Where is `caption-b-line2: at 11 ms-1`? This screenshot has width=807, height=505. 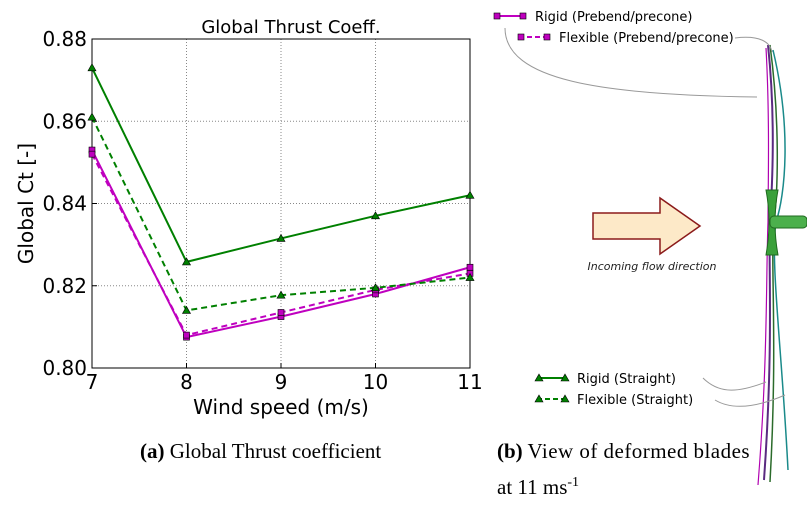 caption-b-line2: at 11 ms-1 is located at coordinates (538, 487).